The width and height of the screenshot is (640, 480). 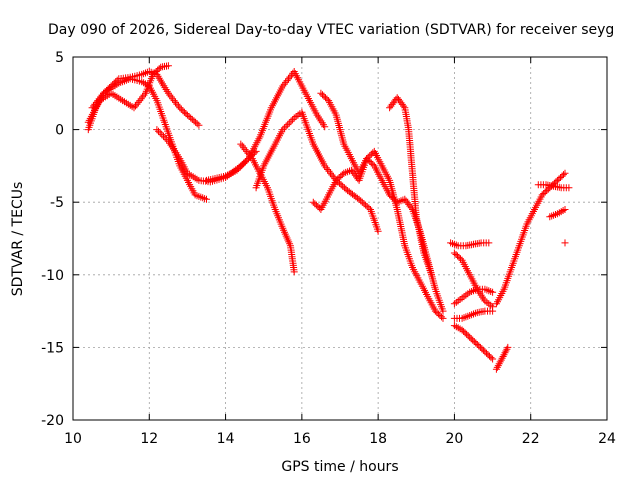 What do you see at coordinates (607, 439) in the screenshot?
I see `x-tick-label: 24` at bounding box center [607, 439].